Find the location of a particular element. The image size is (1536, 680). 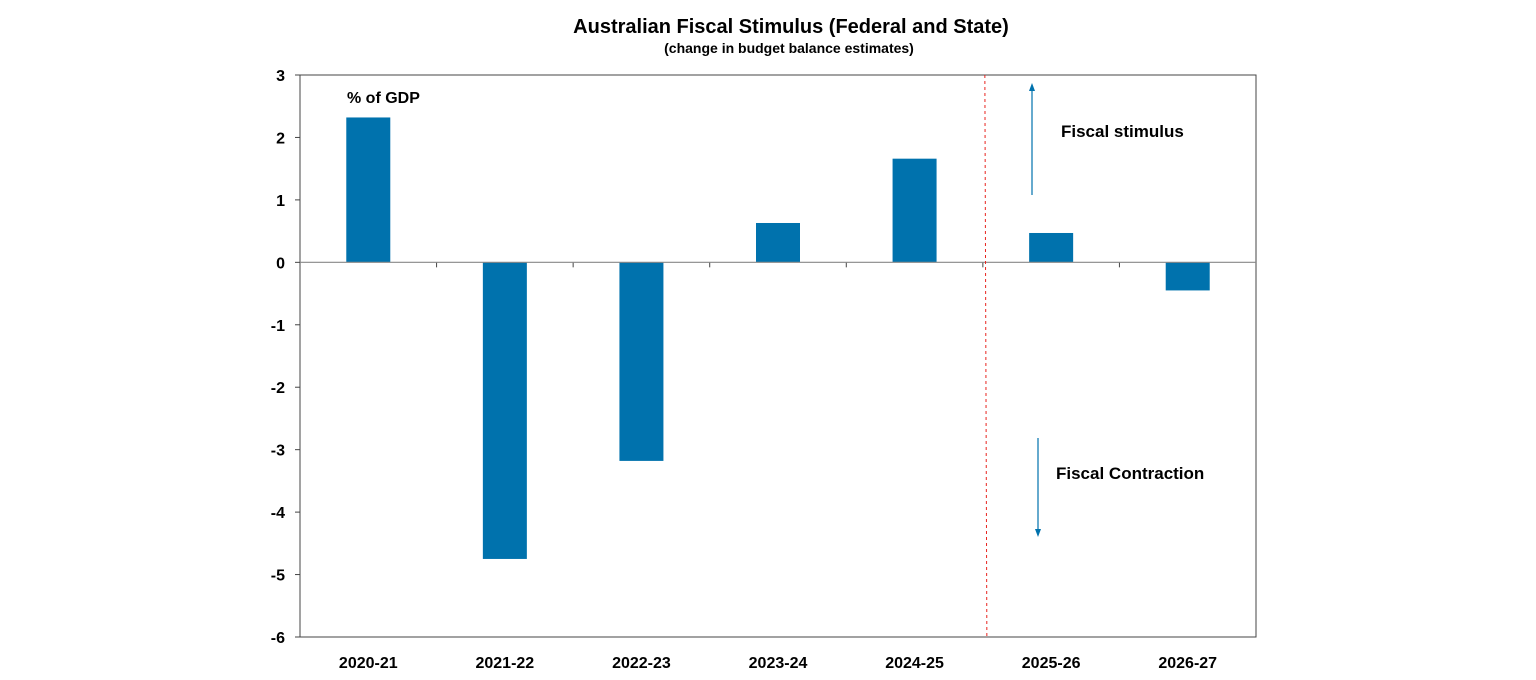

y-tick-label: 0 is located at coordinates (280, 263).